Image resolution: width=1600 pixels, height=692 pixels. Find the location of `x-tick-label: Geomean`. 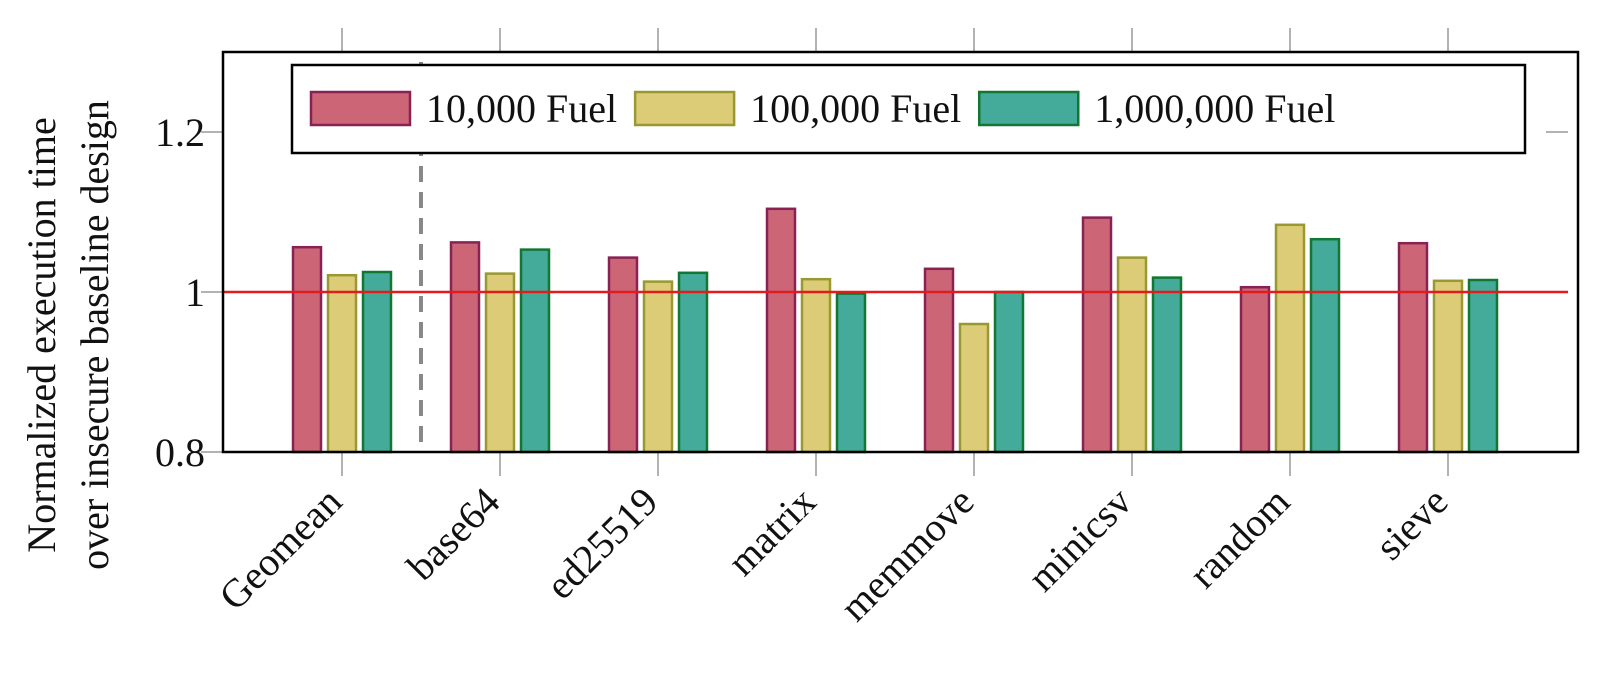

x-tick-label: Geomean is located at coordinates (280, 549).